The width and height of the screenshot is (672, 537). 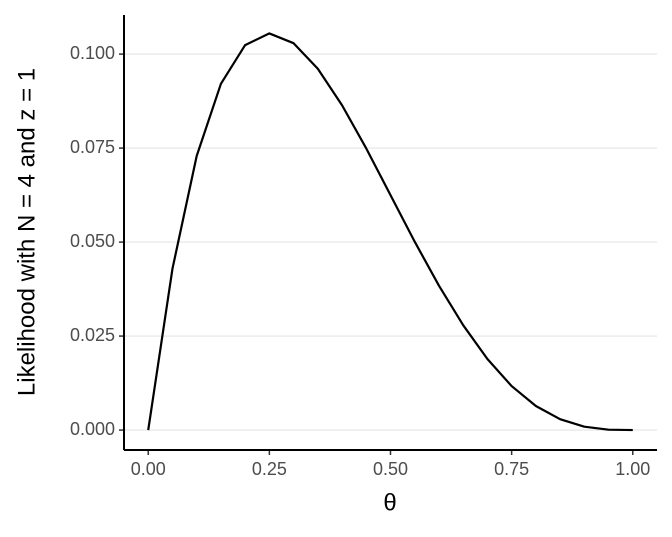 I want to click on x-tick-label: 1.00, so click(x=632, y=469).